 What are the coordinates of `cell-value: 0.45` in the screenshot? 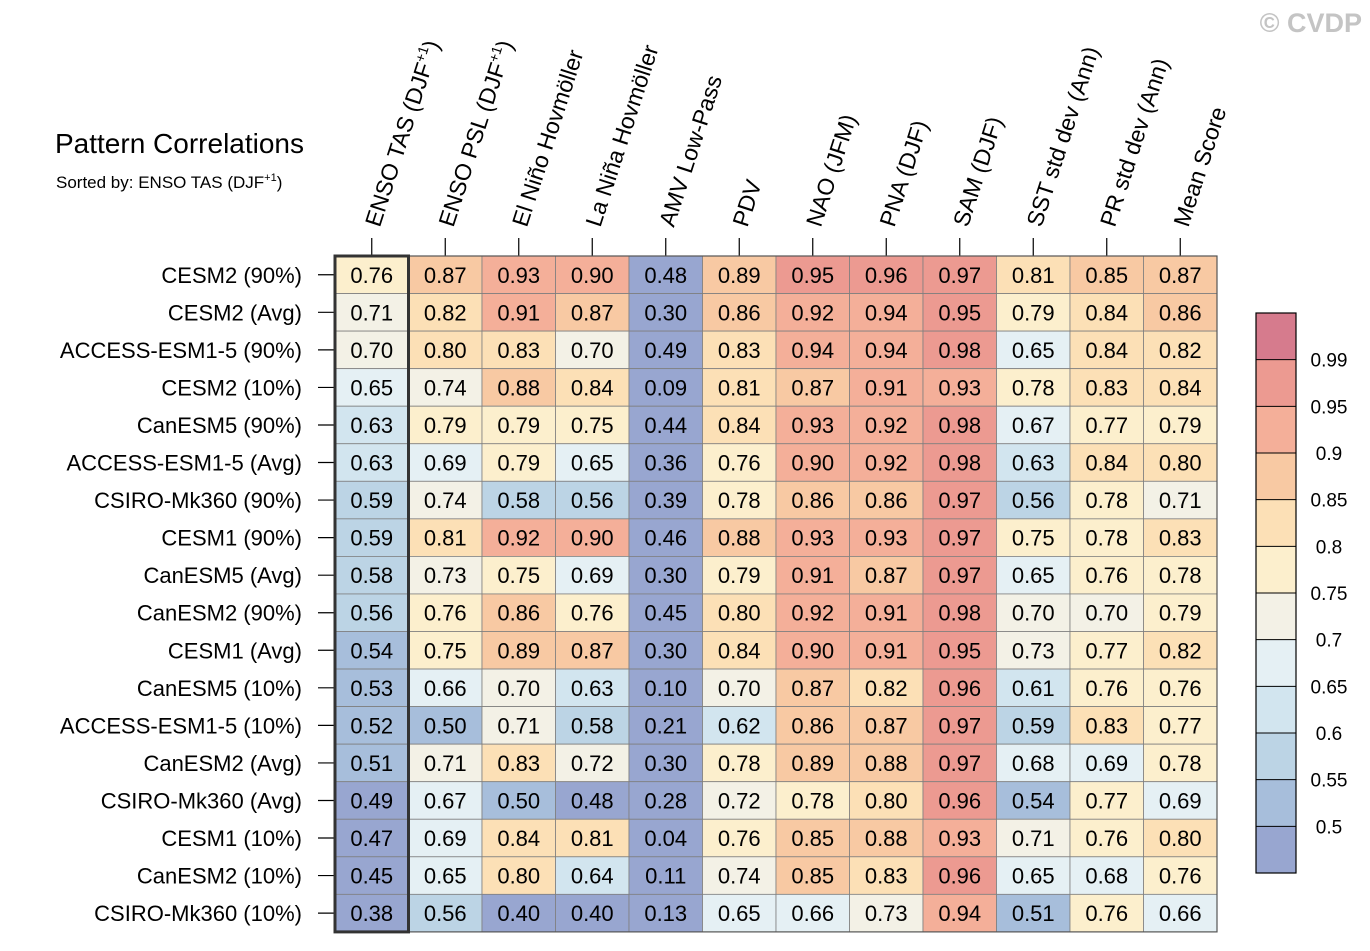 It's located at (665, 613).